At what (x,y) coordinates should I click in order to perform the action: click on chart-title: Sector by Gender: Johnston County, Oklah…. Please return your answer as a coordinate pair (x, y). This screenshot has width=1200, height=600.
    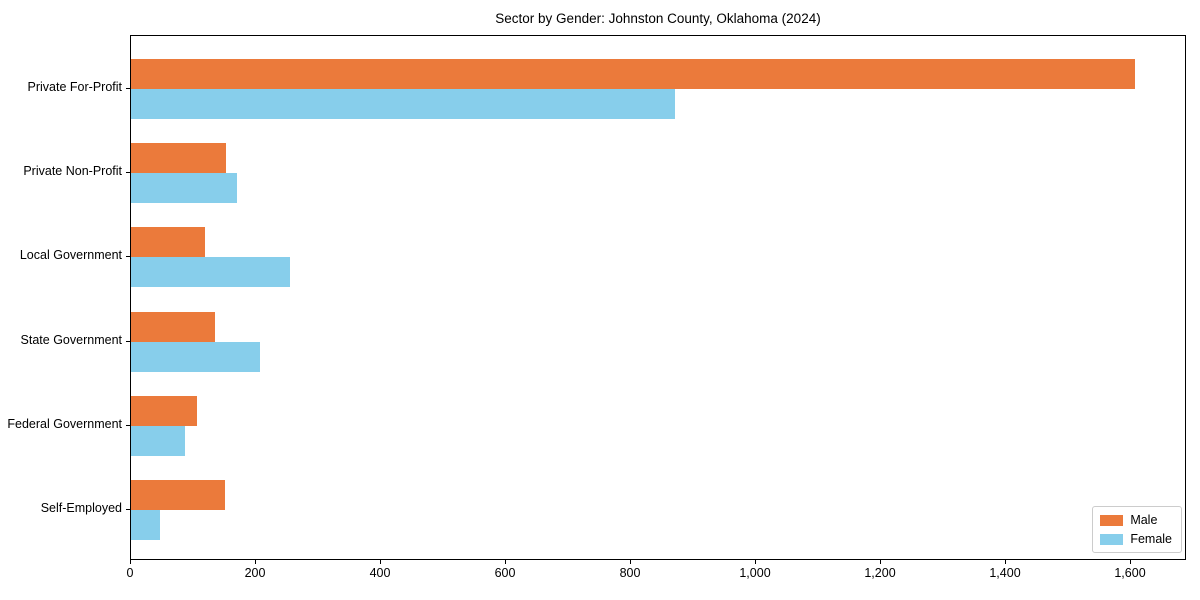
    Looking at the image, I should click on (658, 18).